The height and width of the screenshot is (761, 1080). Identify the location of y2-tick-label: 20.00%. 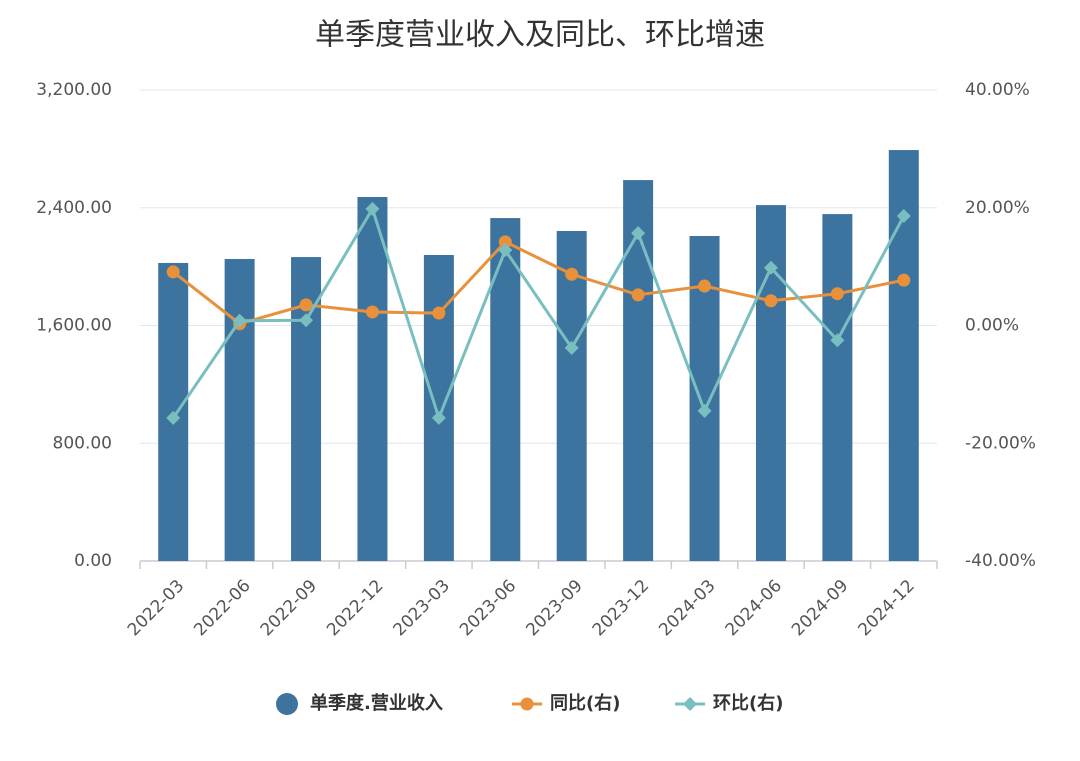
(997, 208).